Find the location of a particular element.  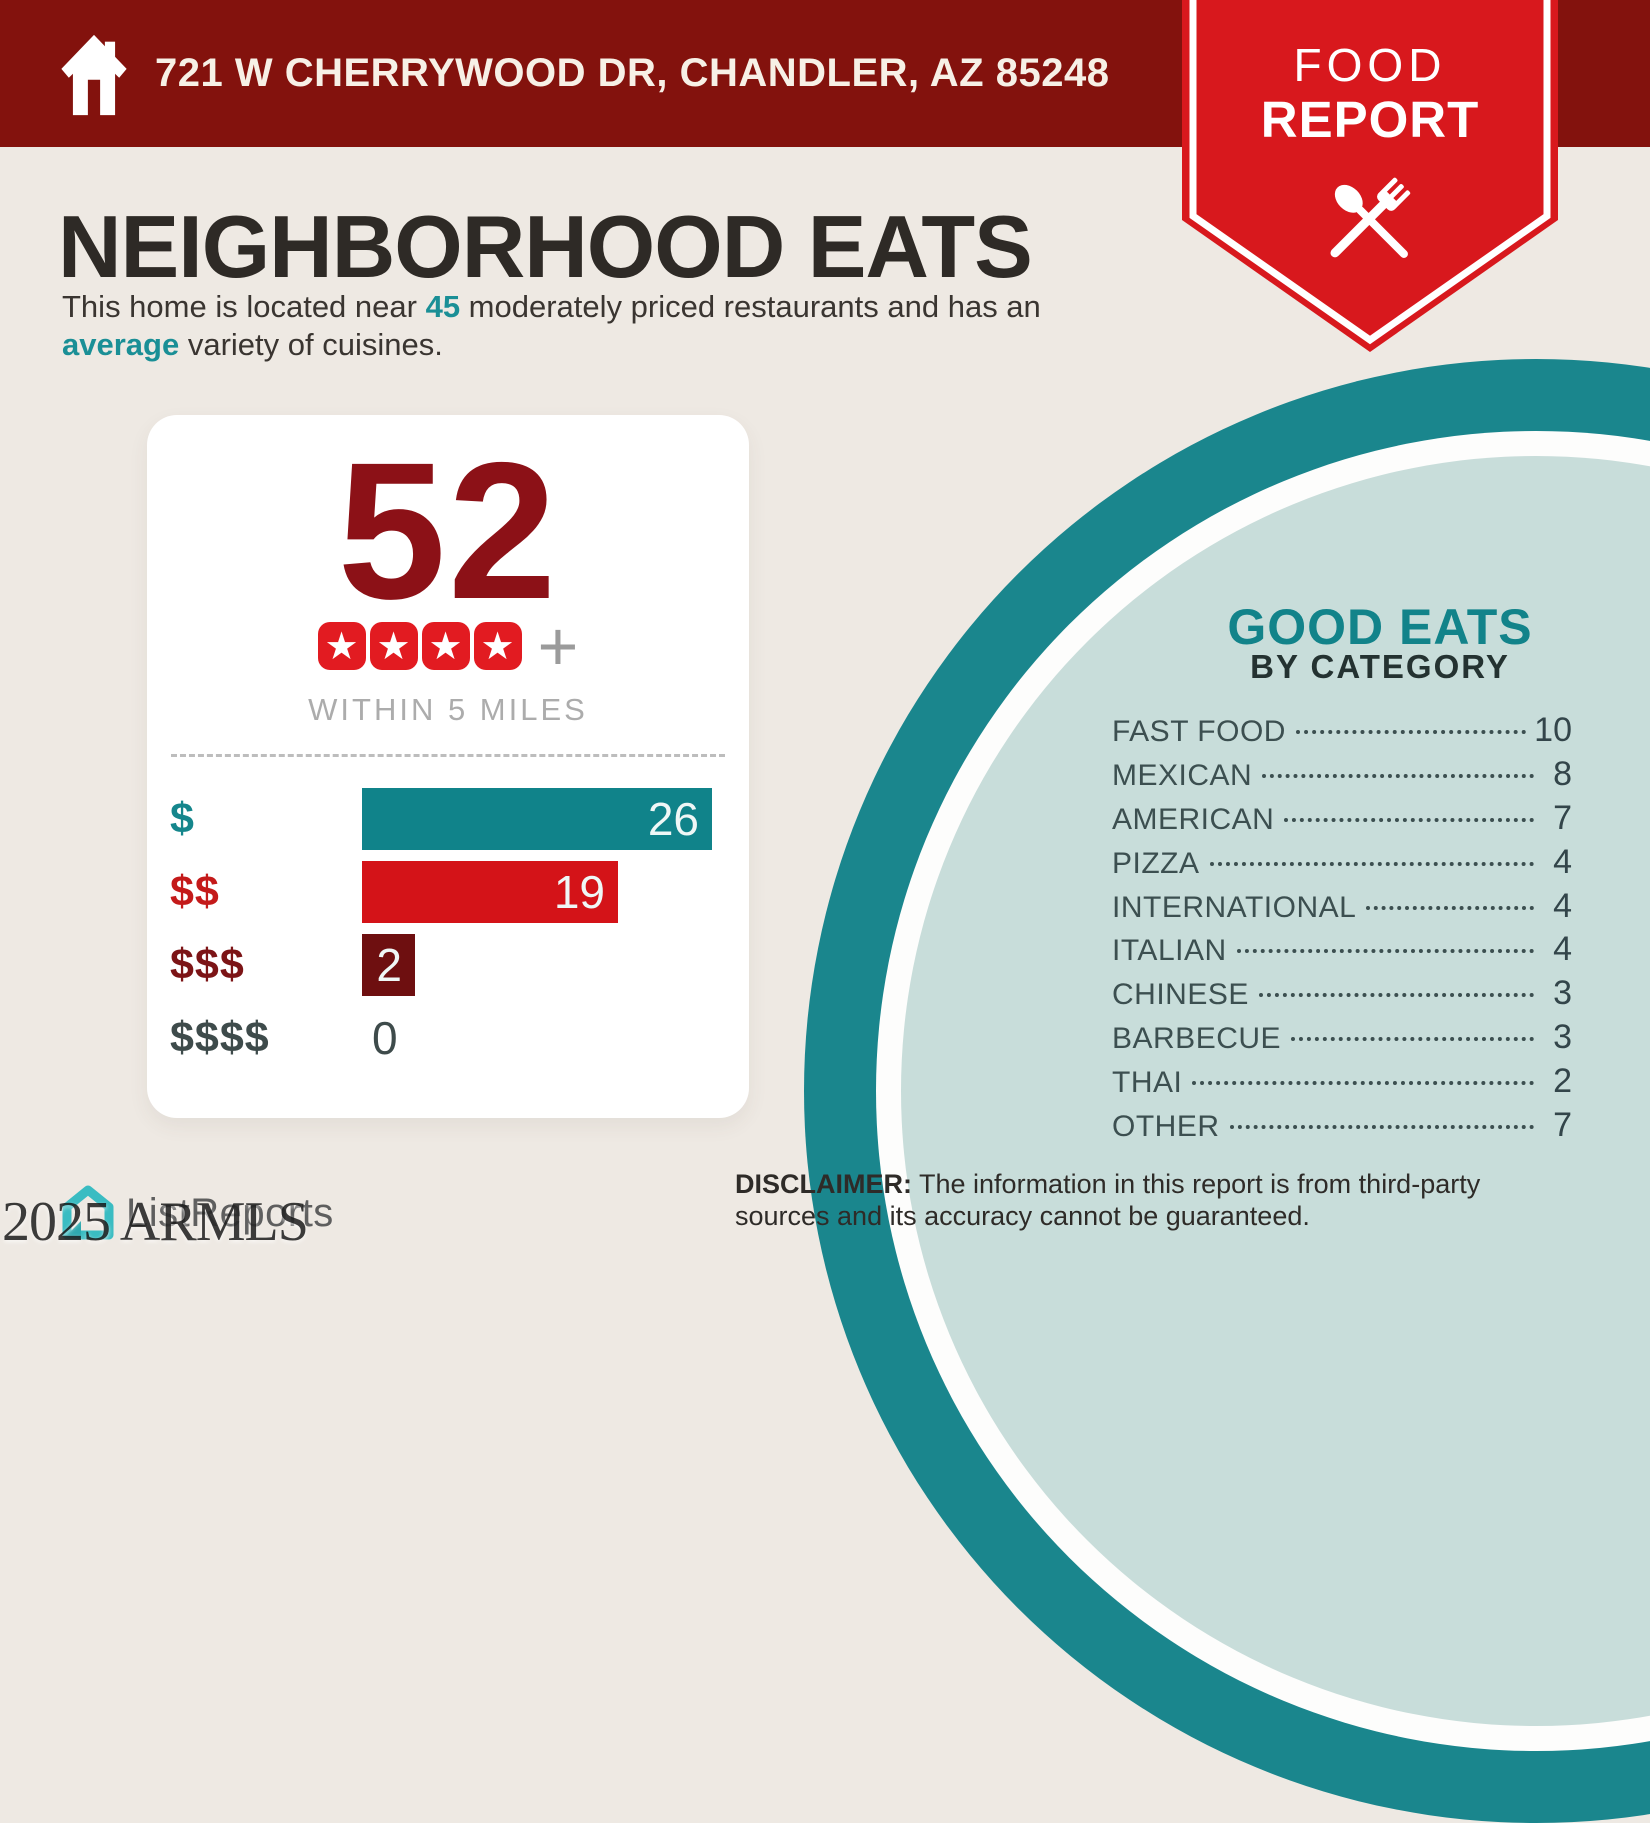

listreports-logo: ListReports is located at coordinates (198, 1213).